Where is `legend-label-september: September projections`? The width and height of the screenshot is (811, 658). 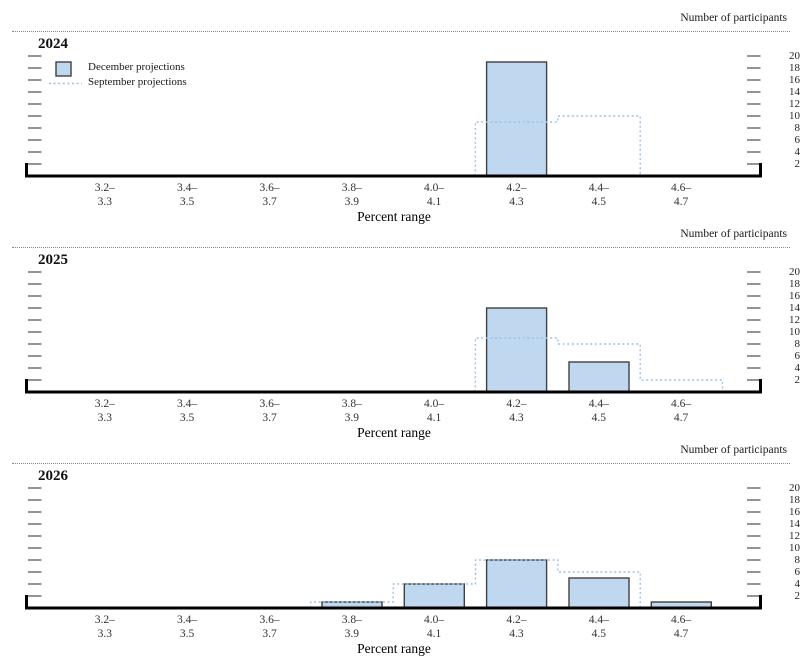 legend-label-september: September projections is located at coordinates (137, 82).